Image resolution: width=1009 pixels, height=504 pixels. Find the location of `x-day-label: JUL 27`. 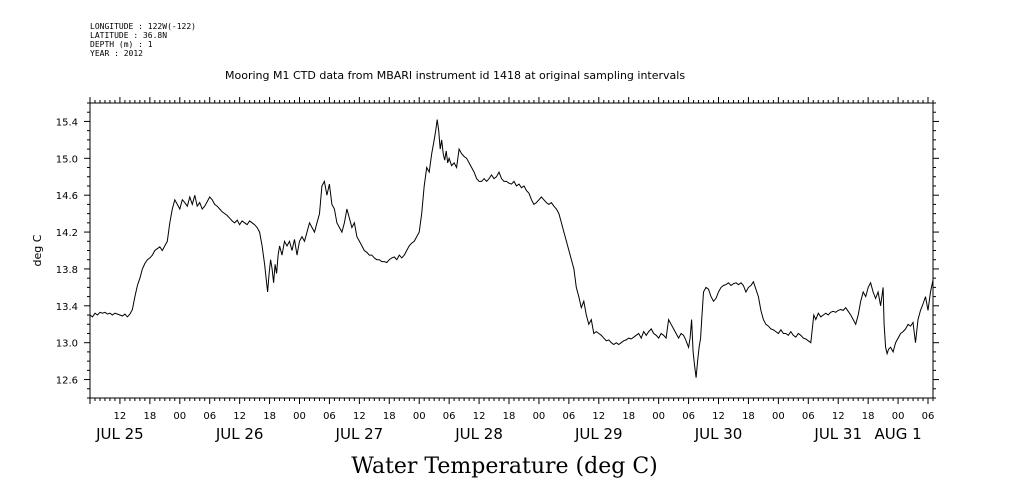

x-day-label: JUL 27 is located at coordinates (359, 434).